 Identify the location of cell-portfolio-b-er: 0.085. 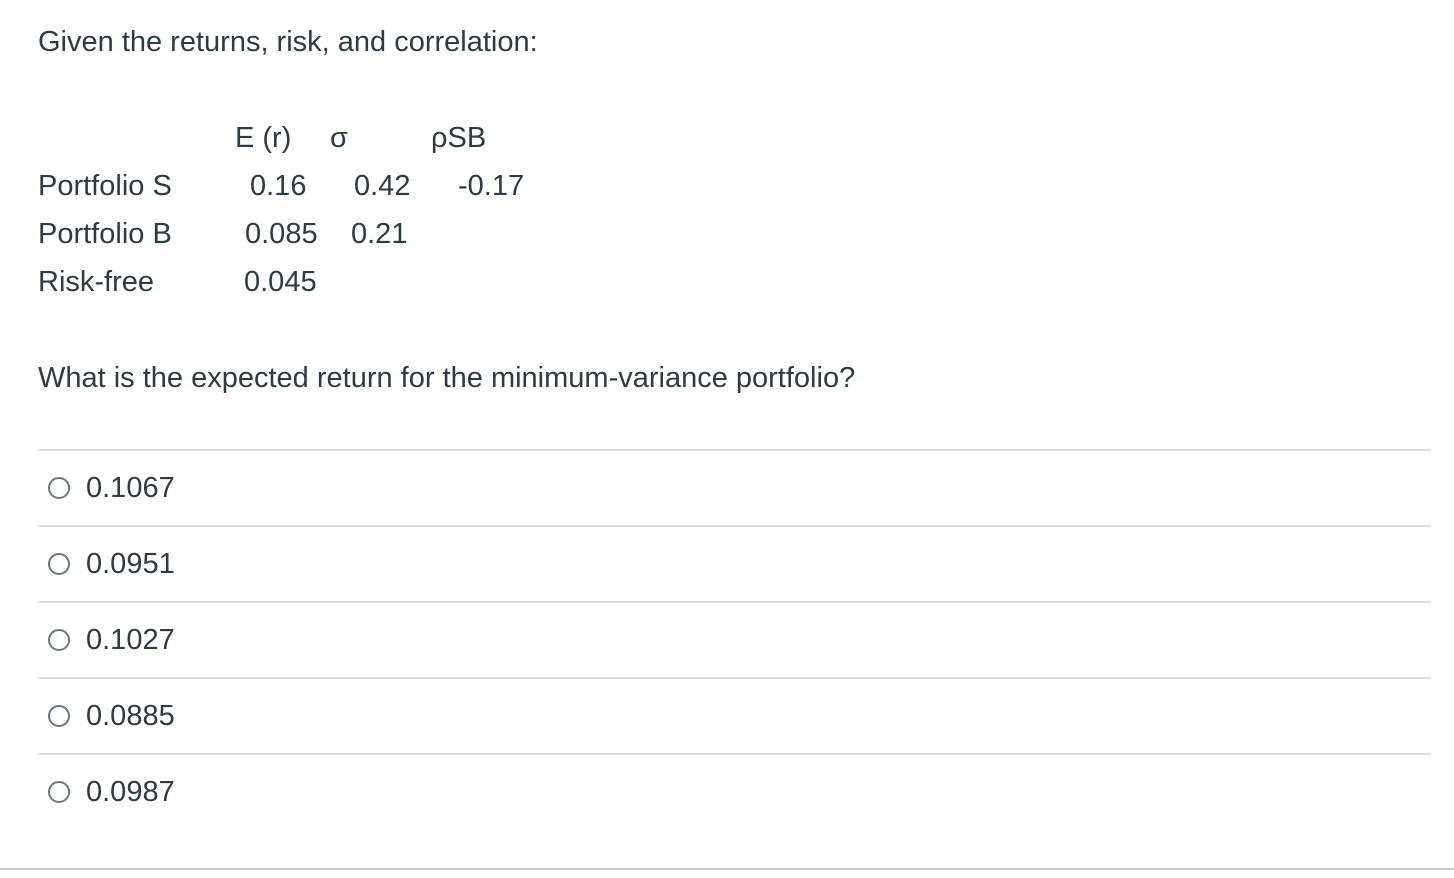
(281, 234).